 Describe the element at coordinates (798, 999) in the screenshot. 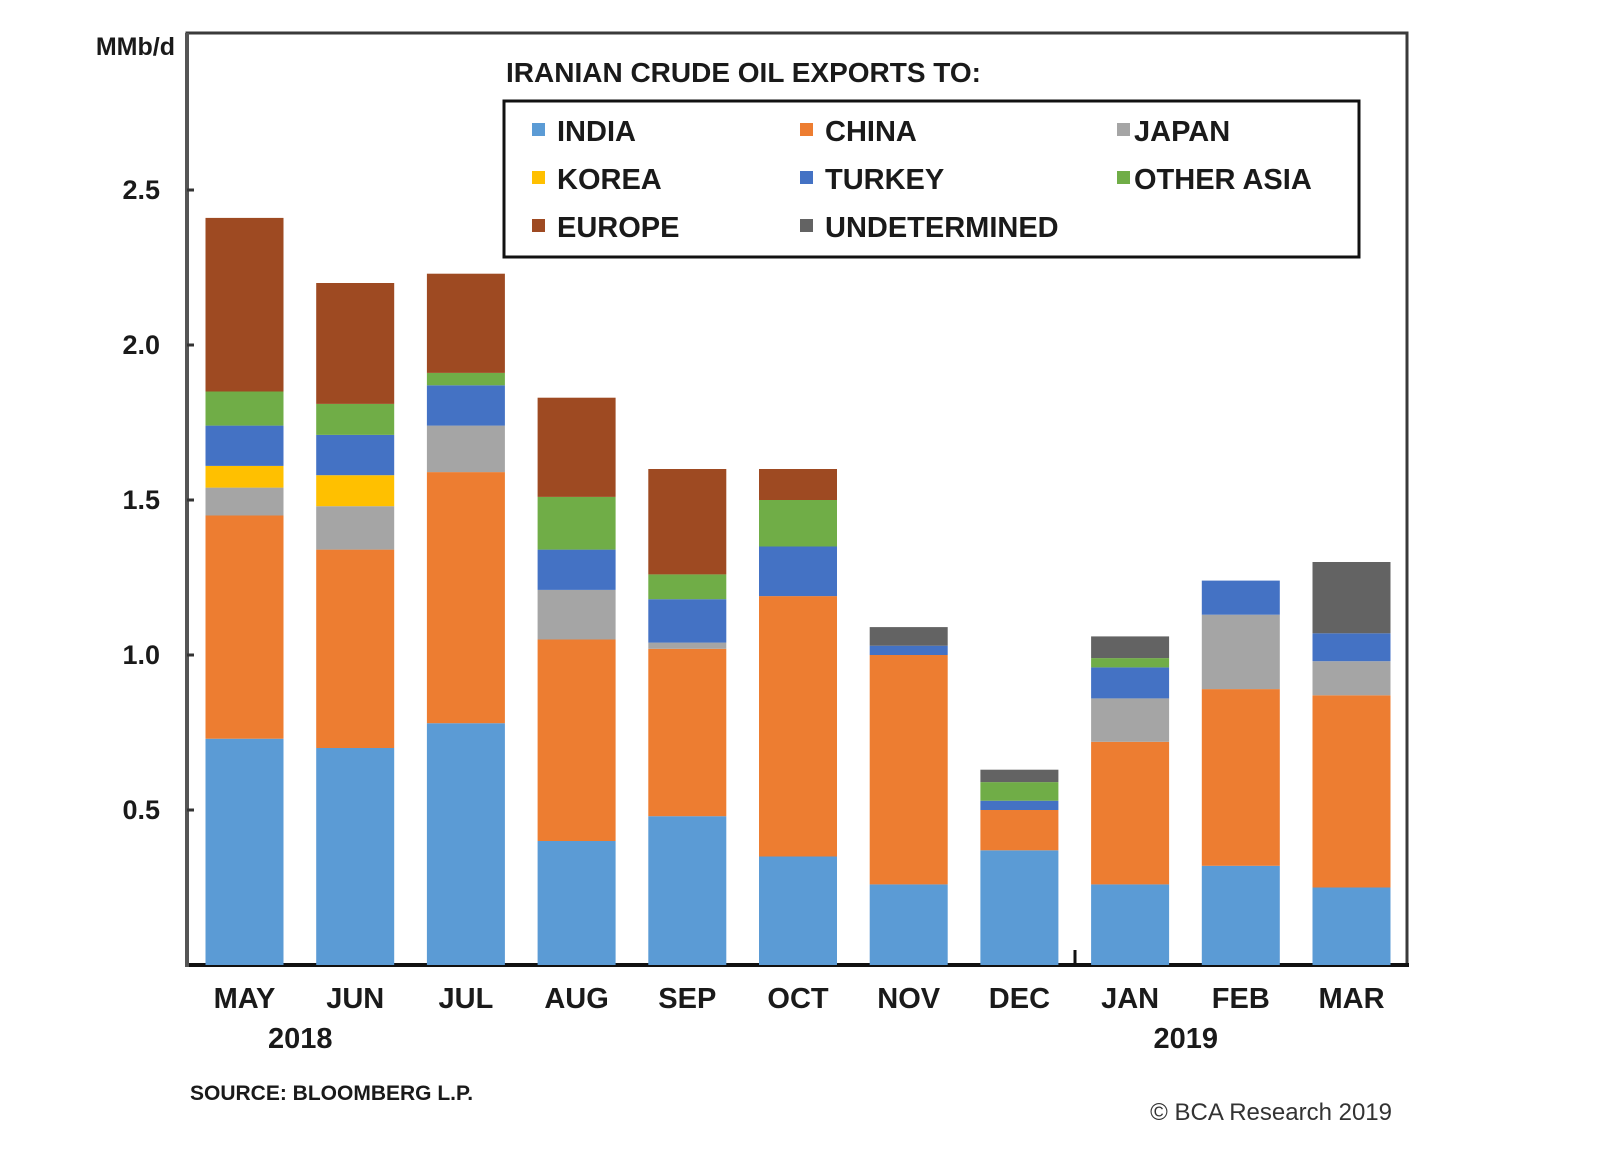

I see `x-tick-label: OCT` at that location.